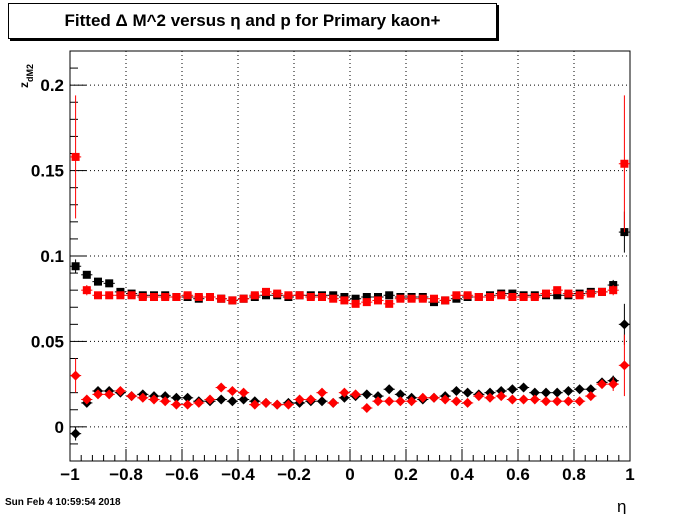 This screenshot has width=700, height=514. I want to click on x-tick-label: 0.2, so click(406, 474).